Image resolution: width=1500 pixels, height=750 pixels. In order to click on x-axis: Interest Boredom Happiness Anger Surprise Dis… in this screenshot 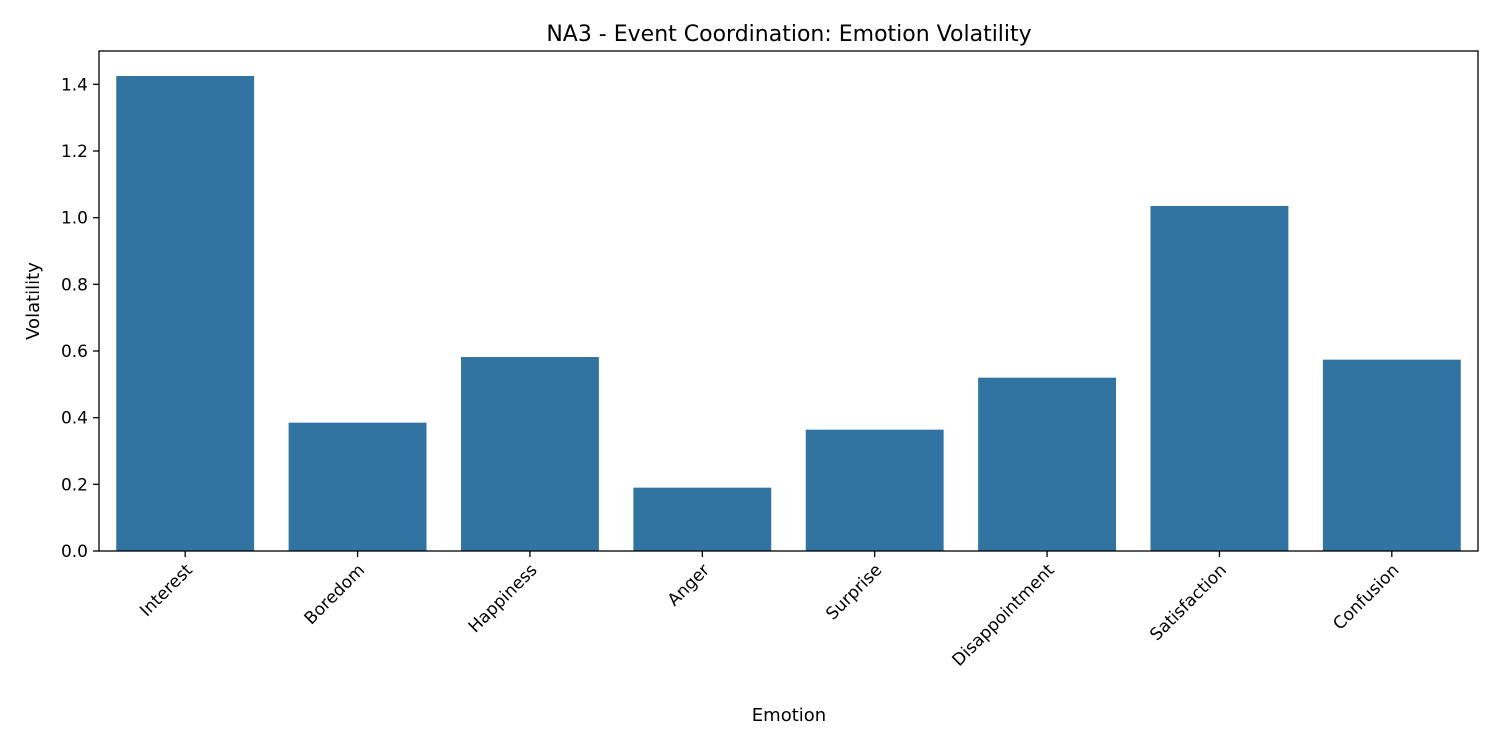, I will do `click(769, 610)`.